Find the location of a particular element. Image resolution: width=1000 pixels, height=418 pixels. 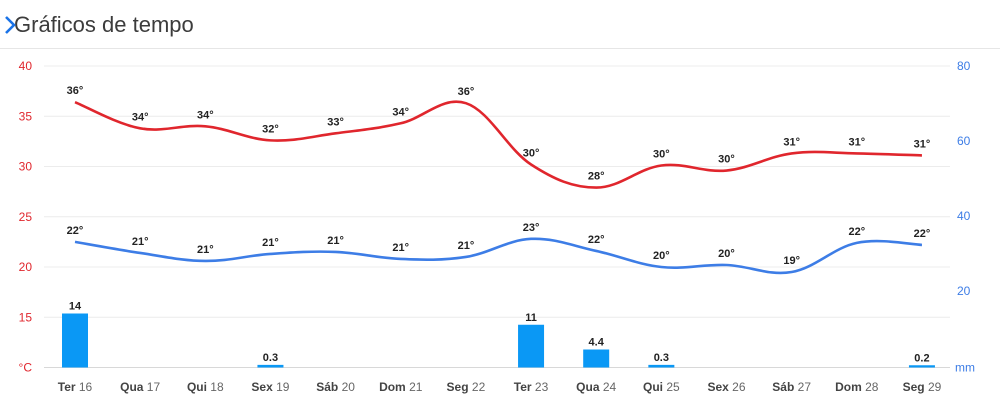

min-temp-label-2: 21° is located at coordinates (205, 250).